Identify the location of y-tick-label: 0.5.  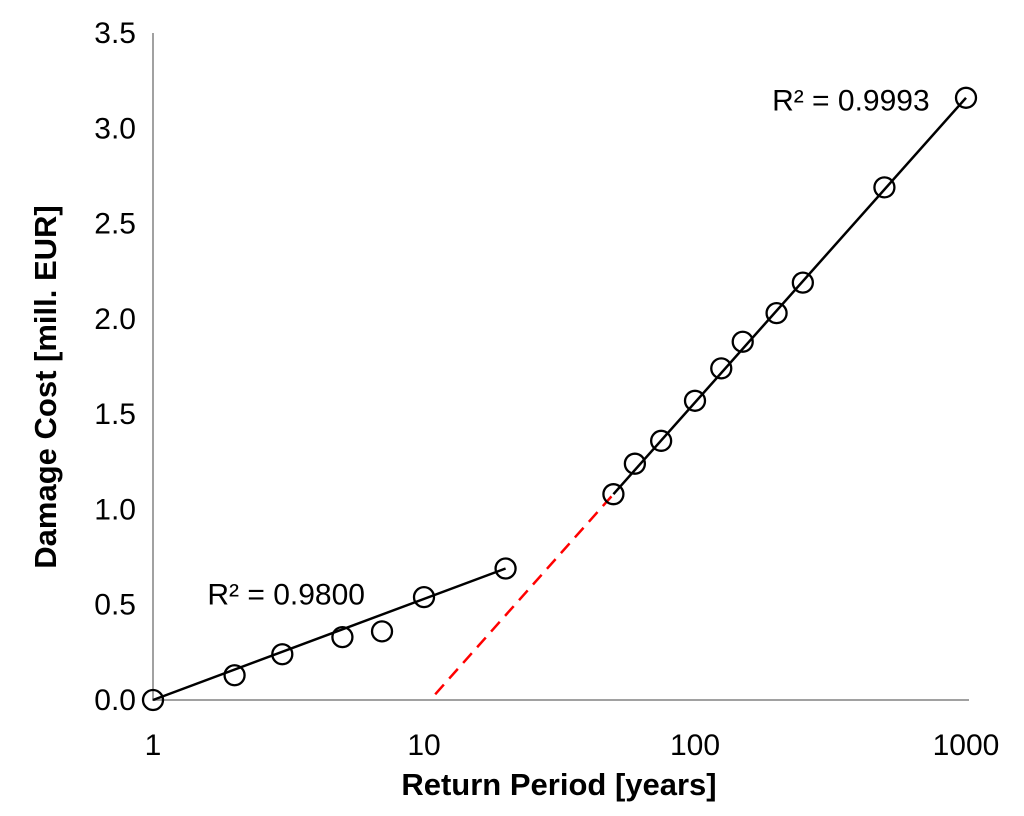
(115, 605).